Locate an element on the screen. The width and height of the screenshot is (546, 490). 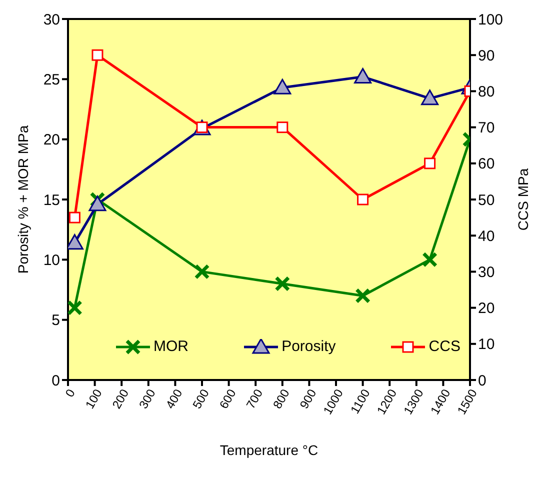
y2-tick-label: 40 is located at coordinates (486, 236).